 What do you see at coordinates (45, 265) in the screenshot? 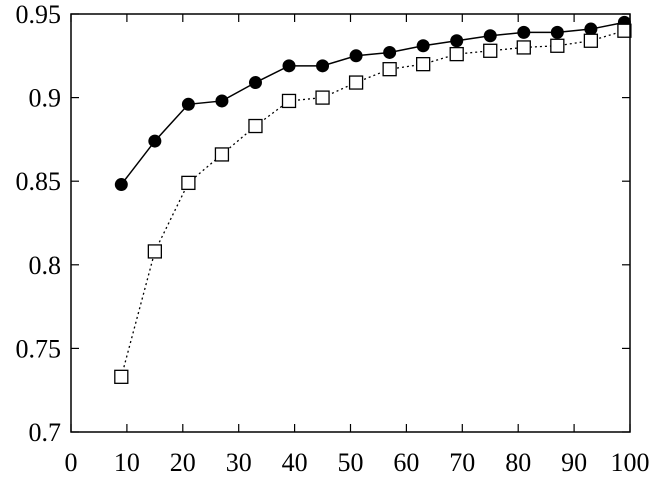
I see `y-tick-label: 0.8` at bounding box center [45, 265].